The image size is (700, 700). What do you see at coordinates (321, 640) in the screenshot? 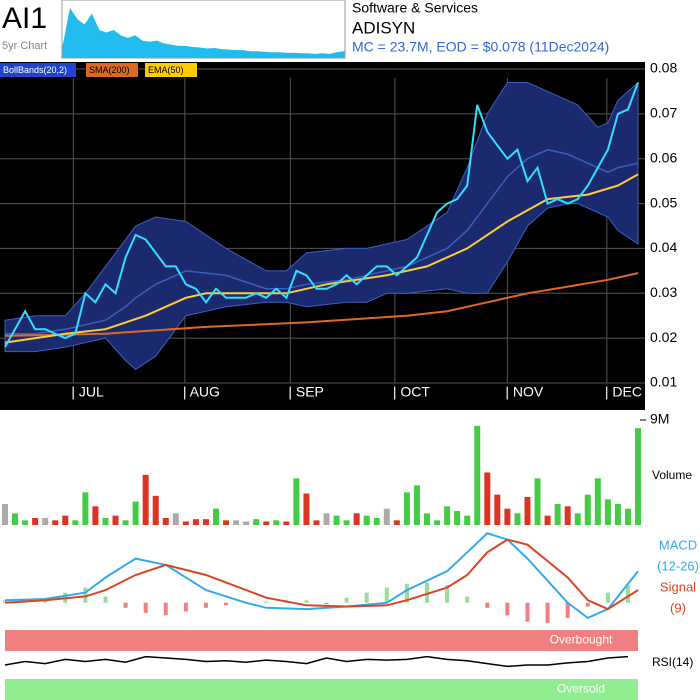
I see `rsi-band` at bounding box center [321, 640].